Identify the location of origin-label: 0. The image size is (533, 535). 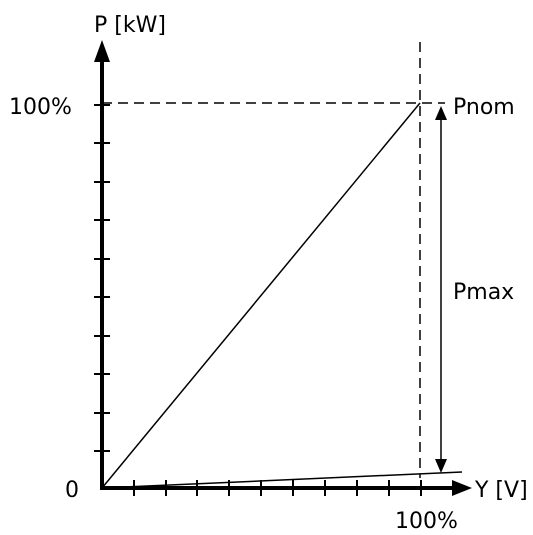
(72, 490).